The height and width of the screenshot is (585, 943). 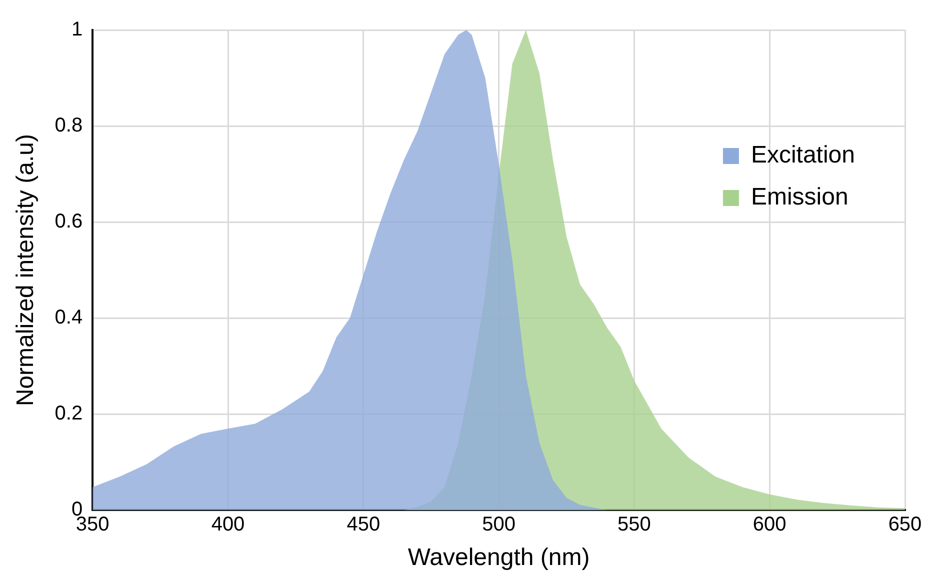 I want to click on y-tick-label: 0.2, so click(x=68, y=413).